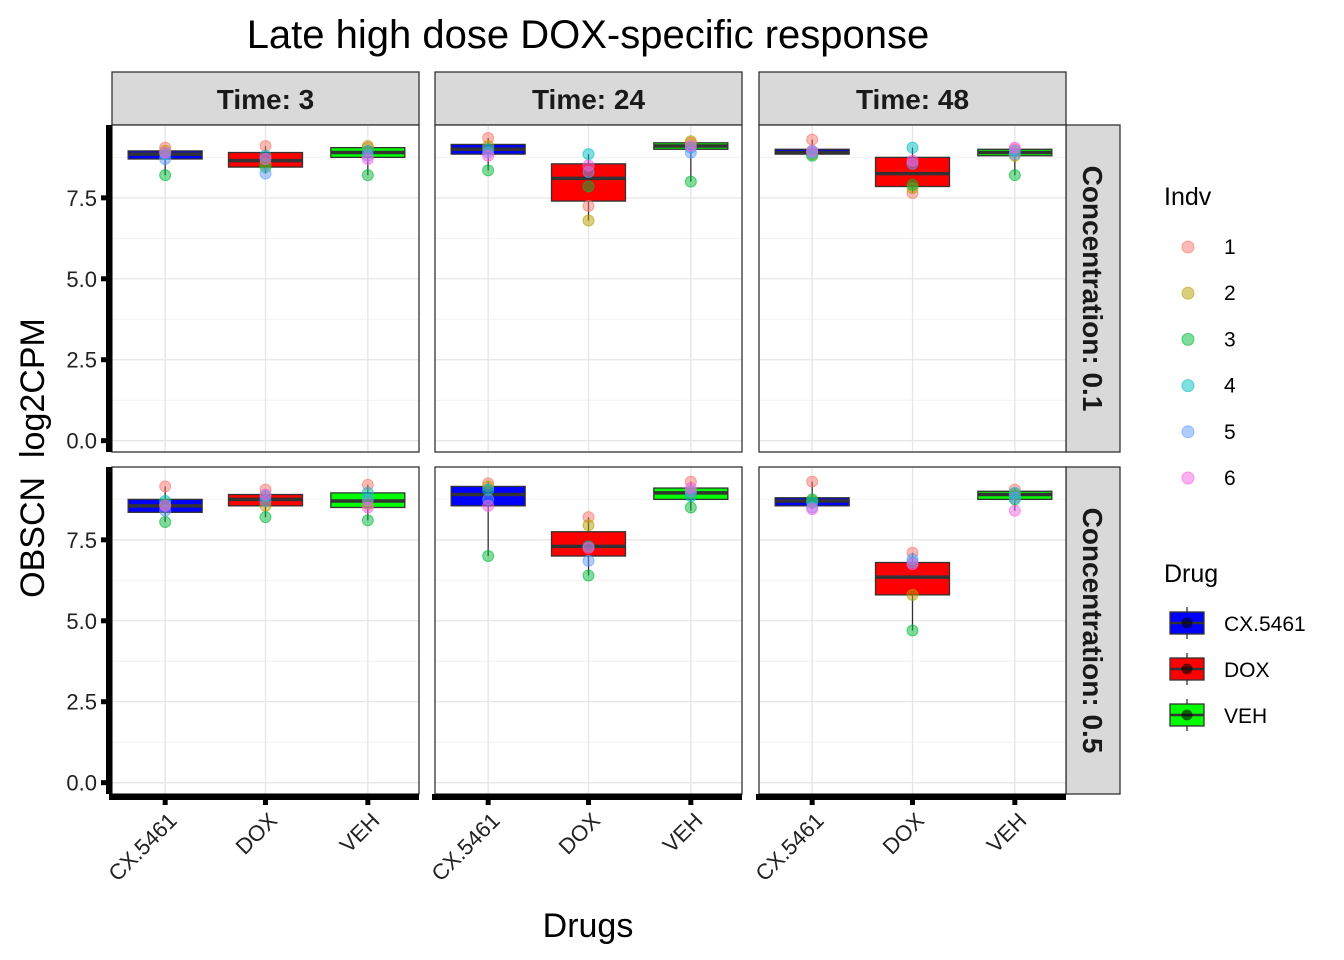 Image resolution: width=1344 pixels, height=960 pixels. I want to click on y-tick-label: 5.0, so click(81, 621).